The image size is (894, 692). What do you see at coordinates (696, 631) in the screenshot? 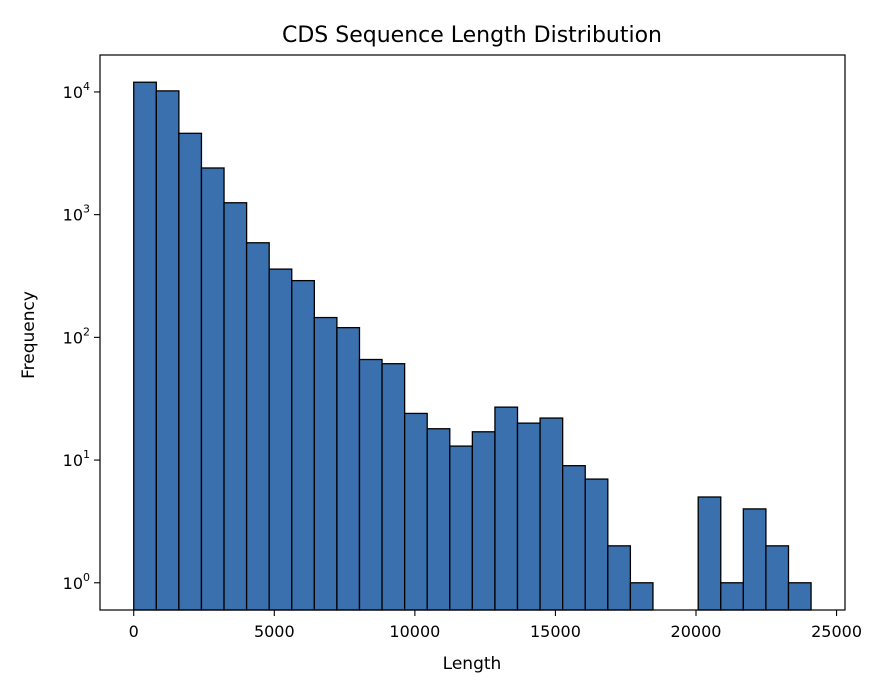
I see `x-tick-label: 20000` at bounding box center [696, 631].